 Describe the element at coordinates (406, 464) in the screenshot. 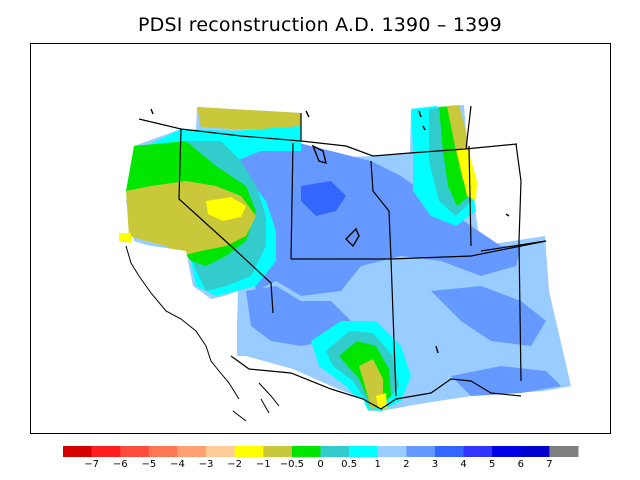

I see `colorbar-tick-label: 2` at that location.